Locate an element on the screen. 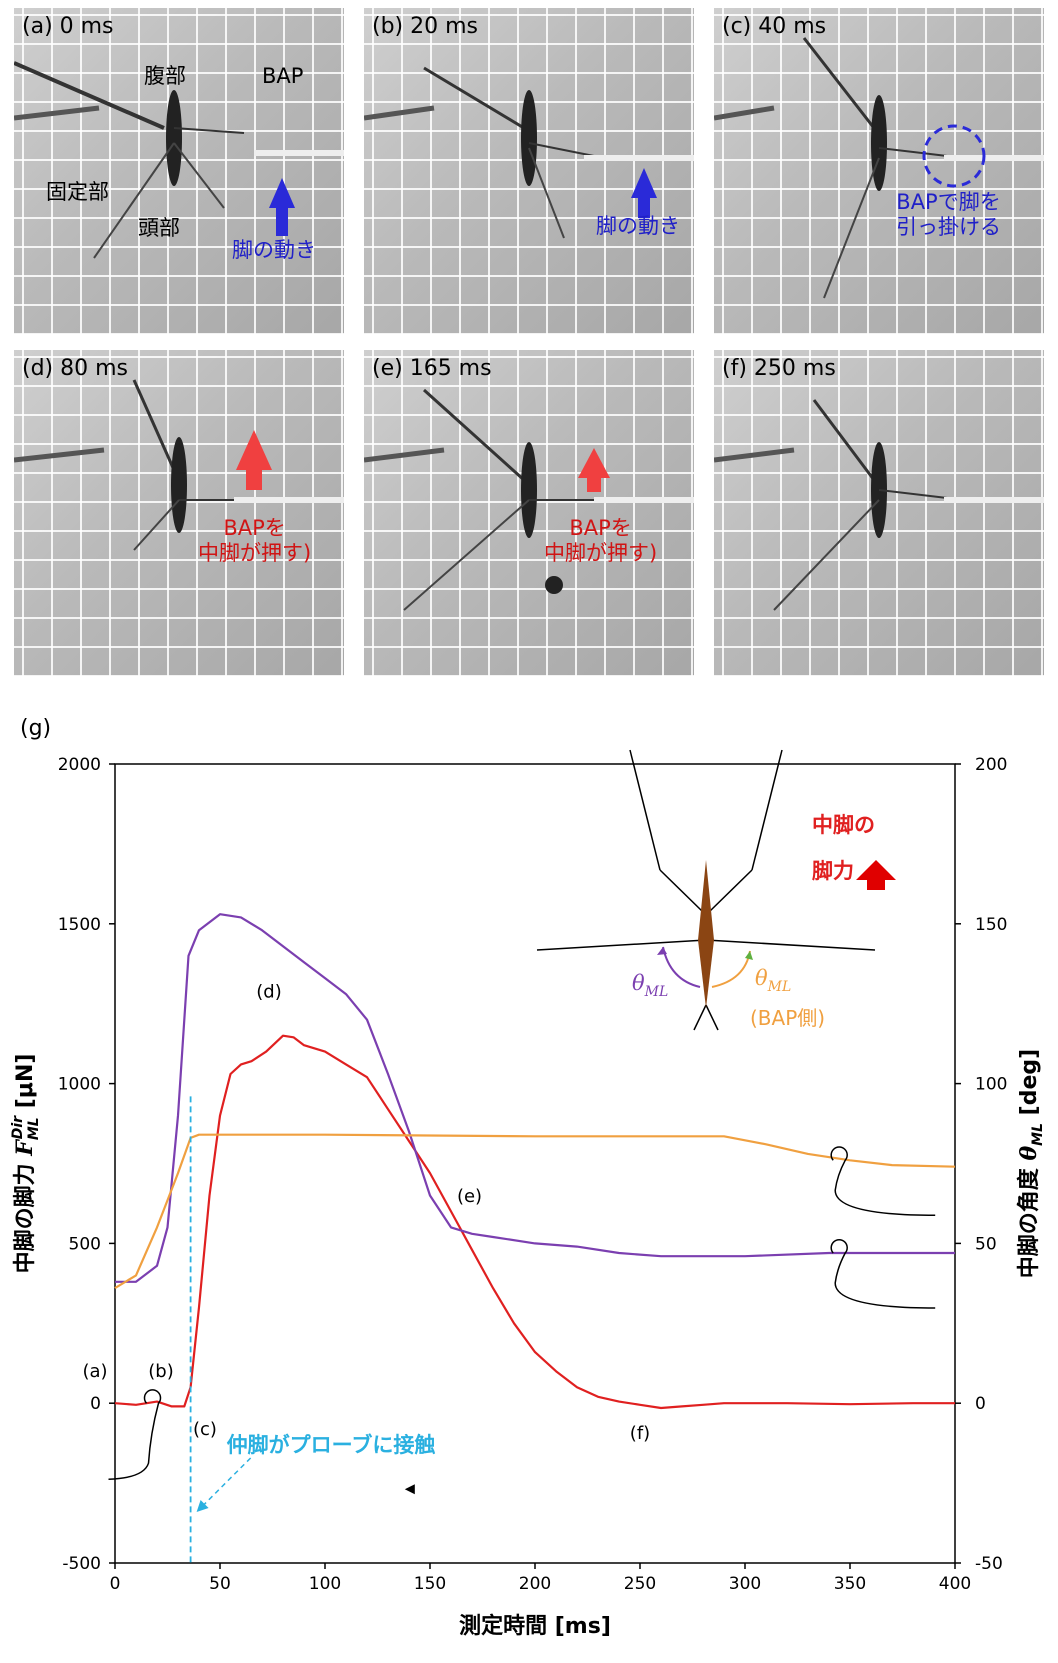 This screenshot has height=1663, width=1058. y-left-title-sup: Dir is located at coordinates (18, 1127).